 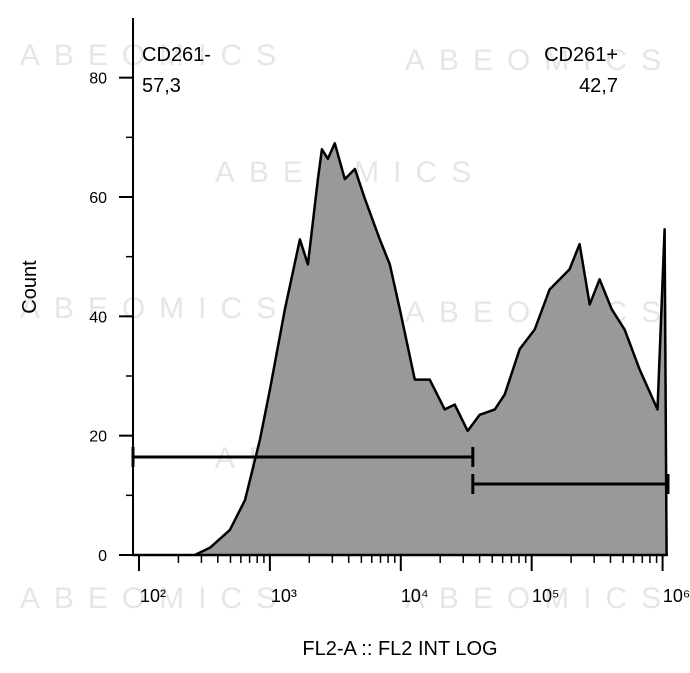 What do you see at coordinates (176, 55) in the screenshot?
I see `gate-name: CD261-` at bounding box center [176, 55].